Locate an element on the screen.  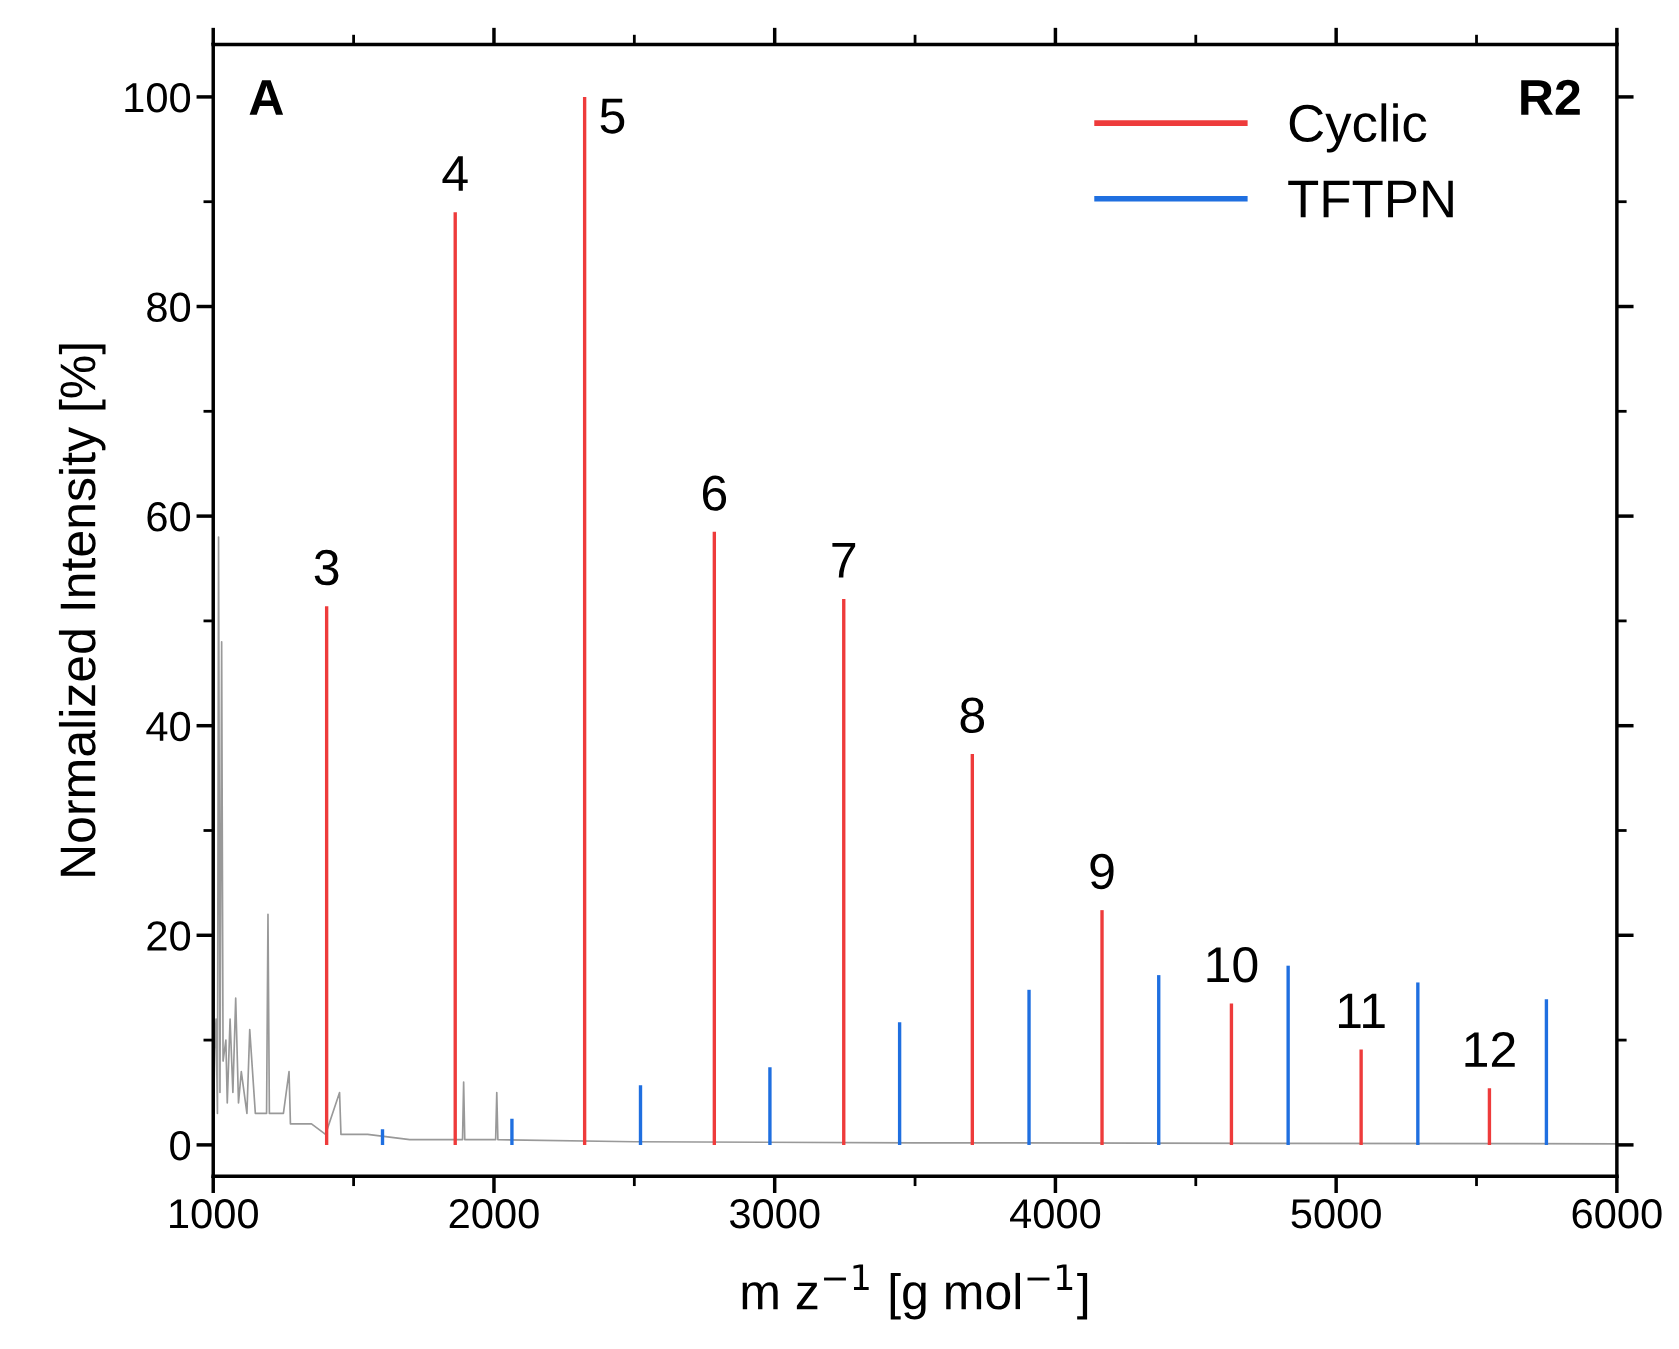
x-tick-label: 5000 is located at coordinates (1336, 1213).